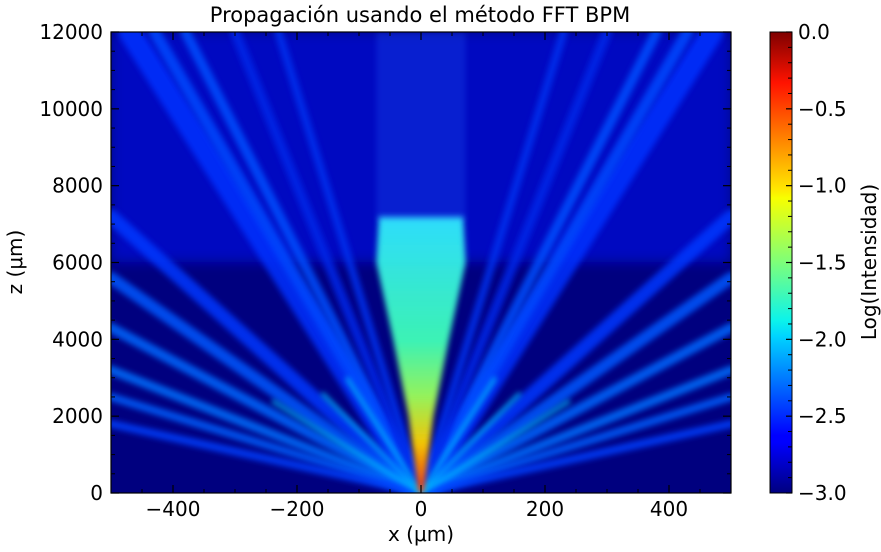 The height and width of the screenshot is (552, 881). What do you see at coordinates (96, 493) in the screenshot?
I see `y-tick-label: 0` at bounding box center [96, 493].